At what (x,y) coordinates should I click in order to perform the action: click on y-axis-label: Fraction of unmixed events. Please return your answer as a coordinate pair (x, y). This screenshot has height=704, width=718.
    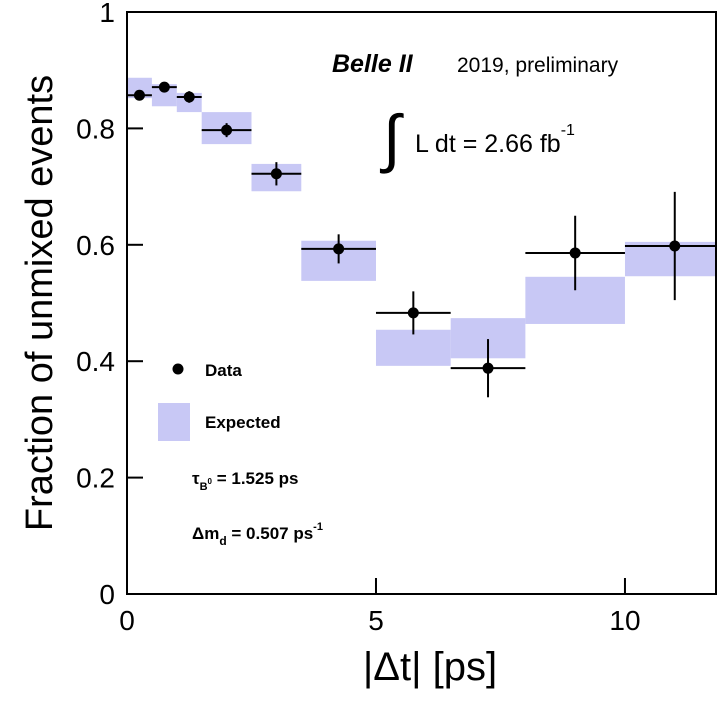
    Looking at the image, I should click on (40, 303).